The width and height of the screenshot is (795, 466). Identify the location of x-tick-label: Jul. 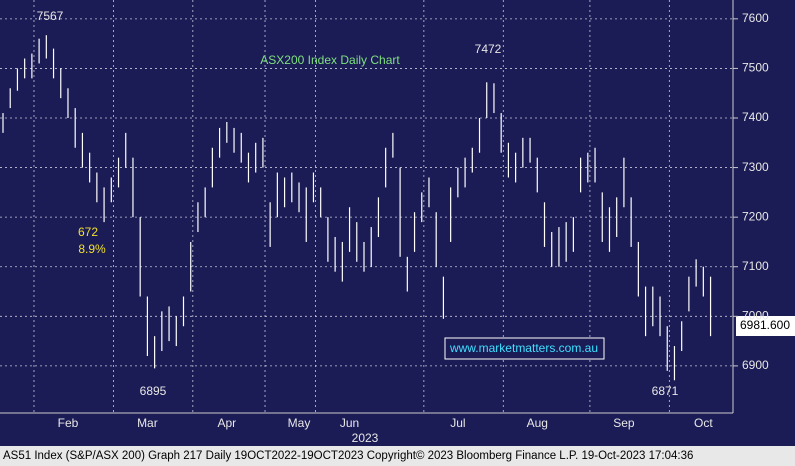
(457, 423).